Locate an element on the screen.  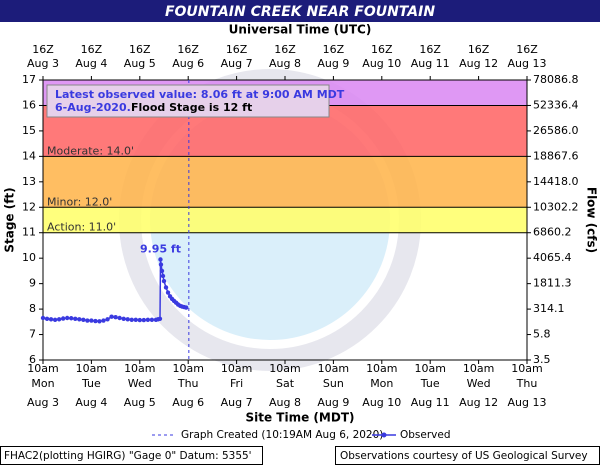
y2-tick-label: 1811.3 is located at coordinates (552, 283).